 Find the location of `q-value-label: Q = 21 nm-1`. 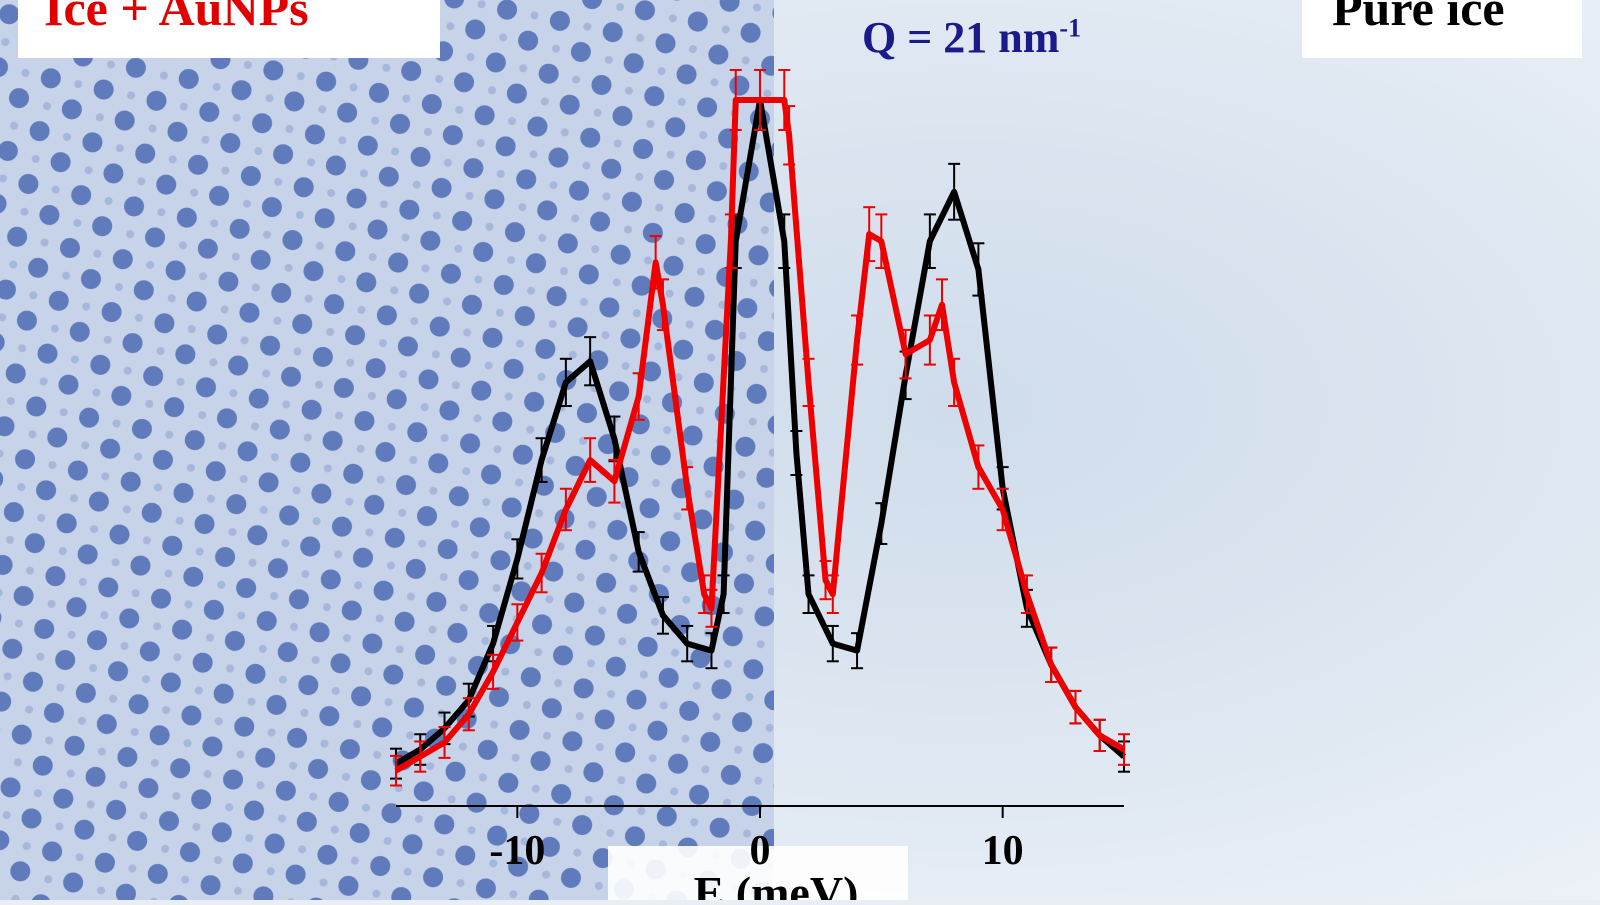

q-value-label: Q = 21 nm-1 is located at coordinates (971, 37).